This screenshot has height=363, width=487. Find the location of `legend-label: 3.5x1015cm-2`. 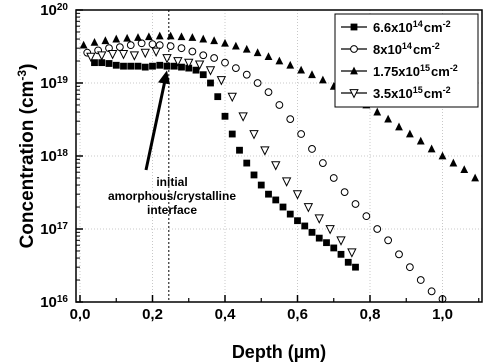

legend-label: 3.5x1015cm-2 is located at coordinates (412, 93).